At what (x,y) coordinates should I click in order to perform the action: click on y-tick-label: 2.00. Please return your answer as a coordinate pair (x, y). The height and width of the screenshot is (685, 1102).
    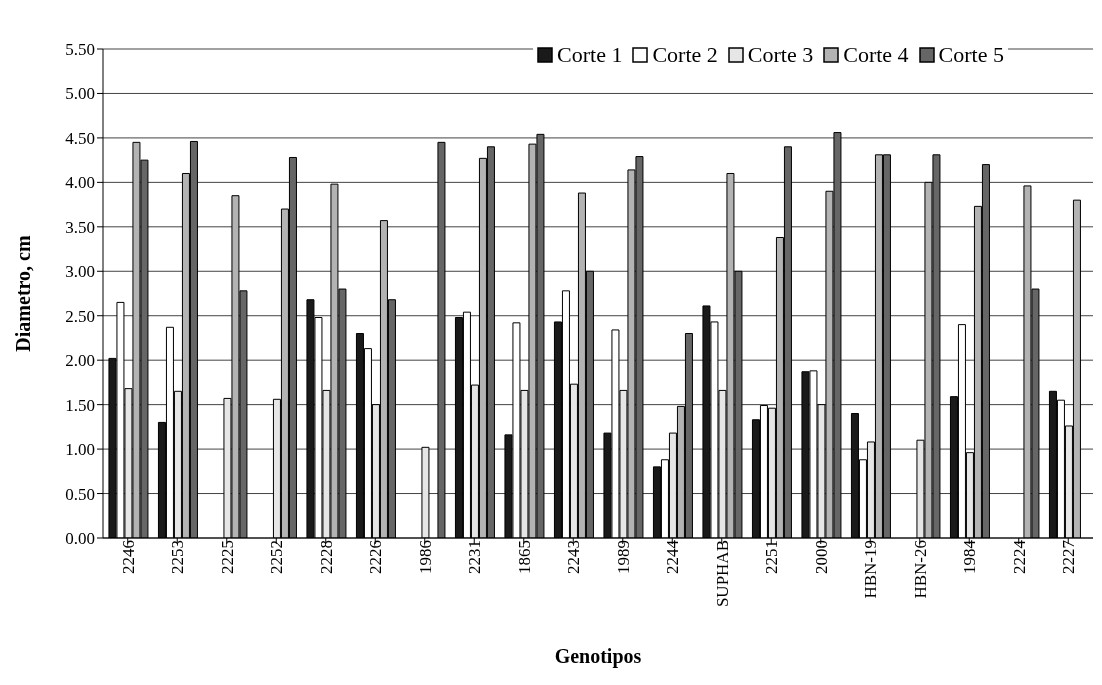
    Looking at the image, I should click on (80, 361).